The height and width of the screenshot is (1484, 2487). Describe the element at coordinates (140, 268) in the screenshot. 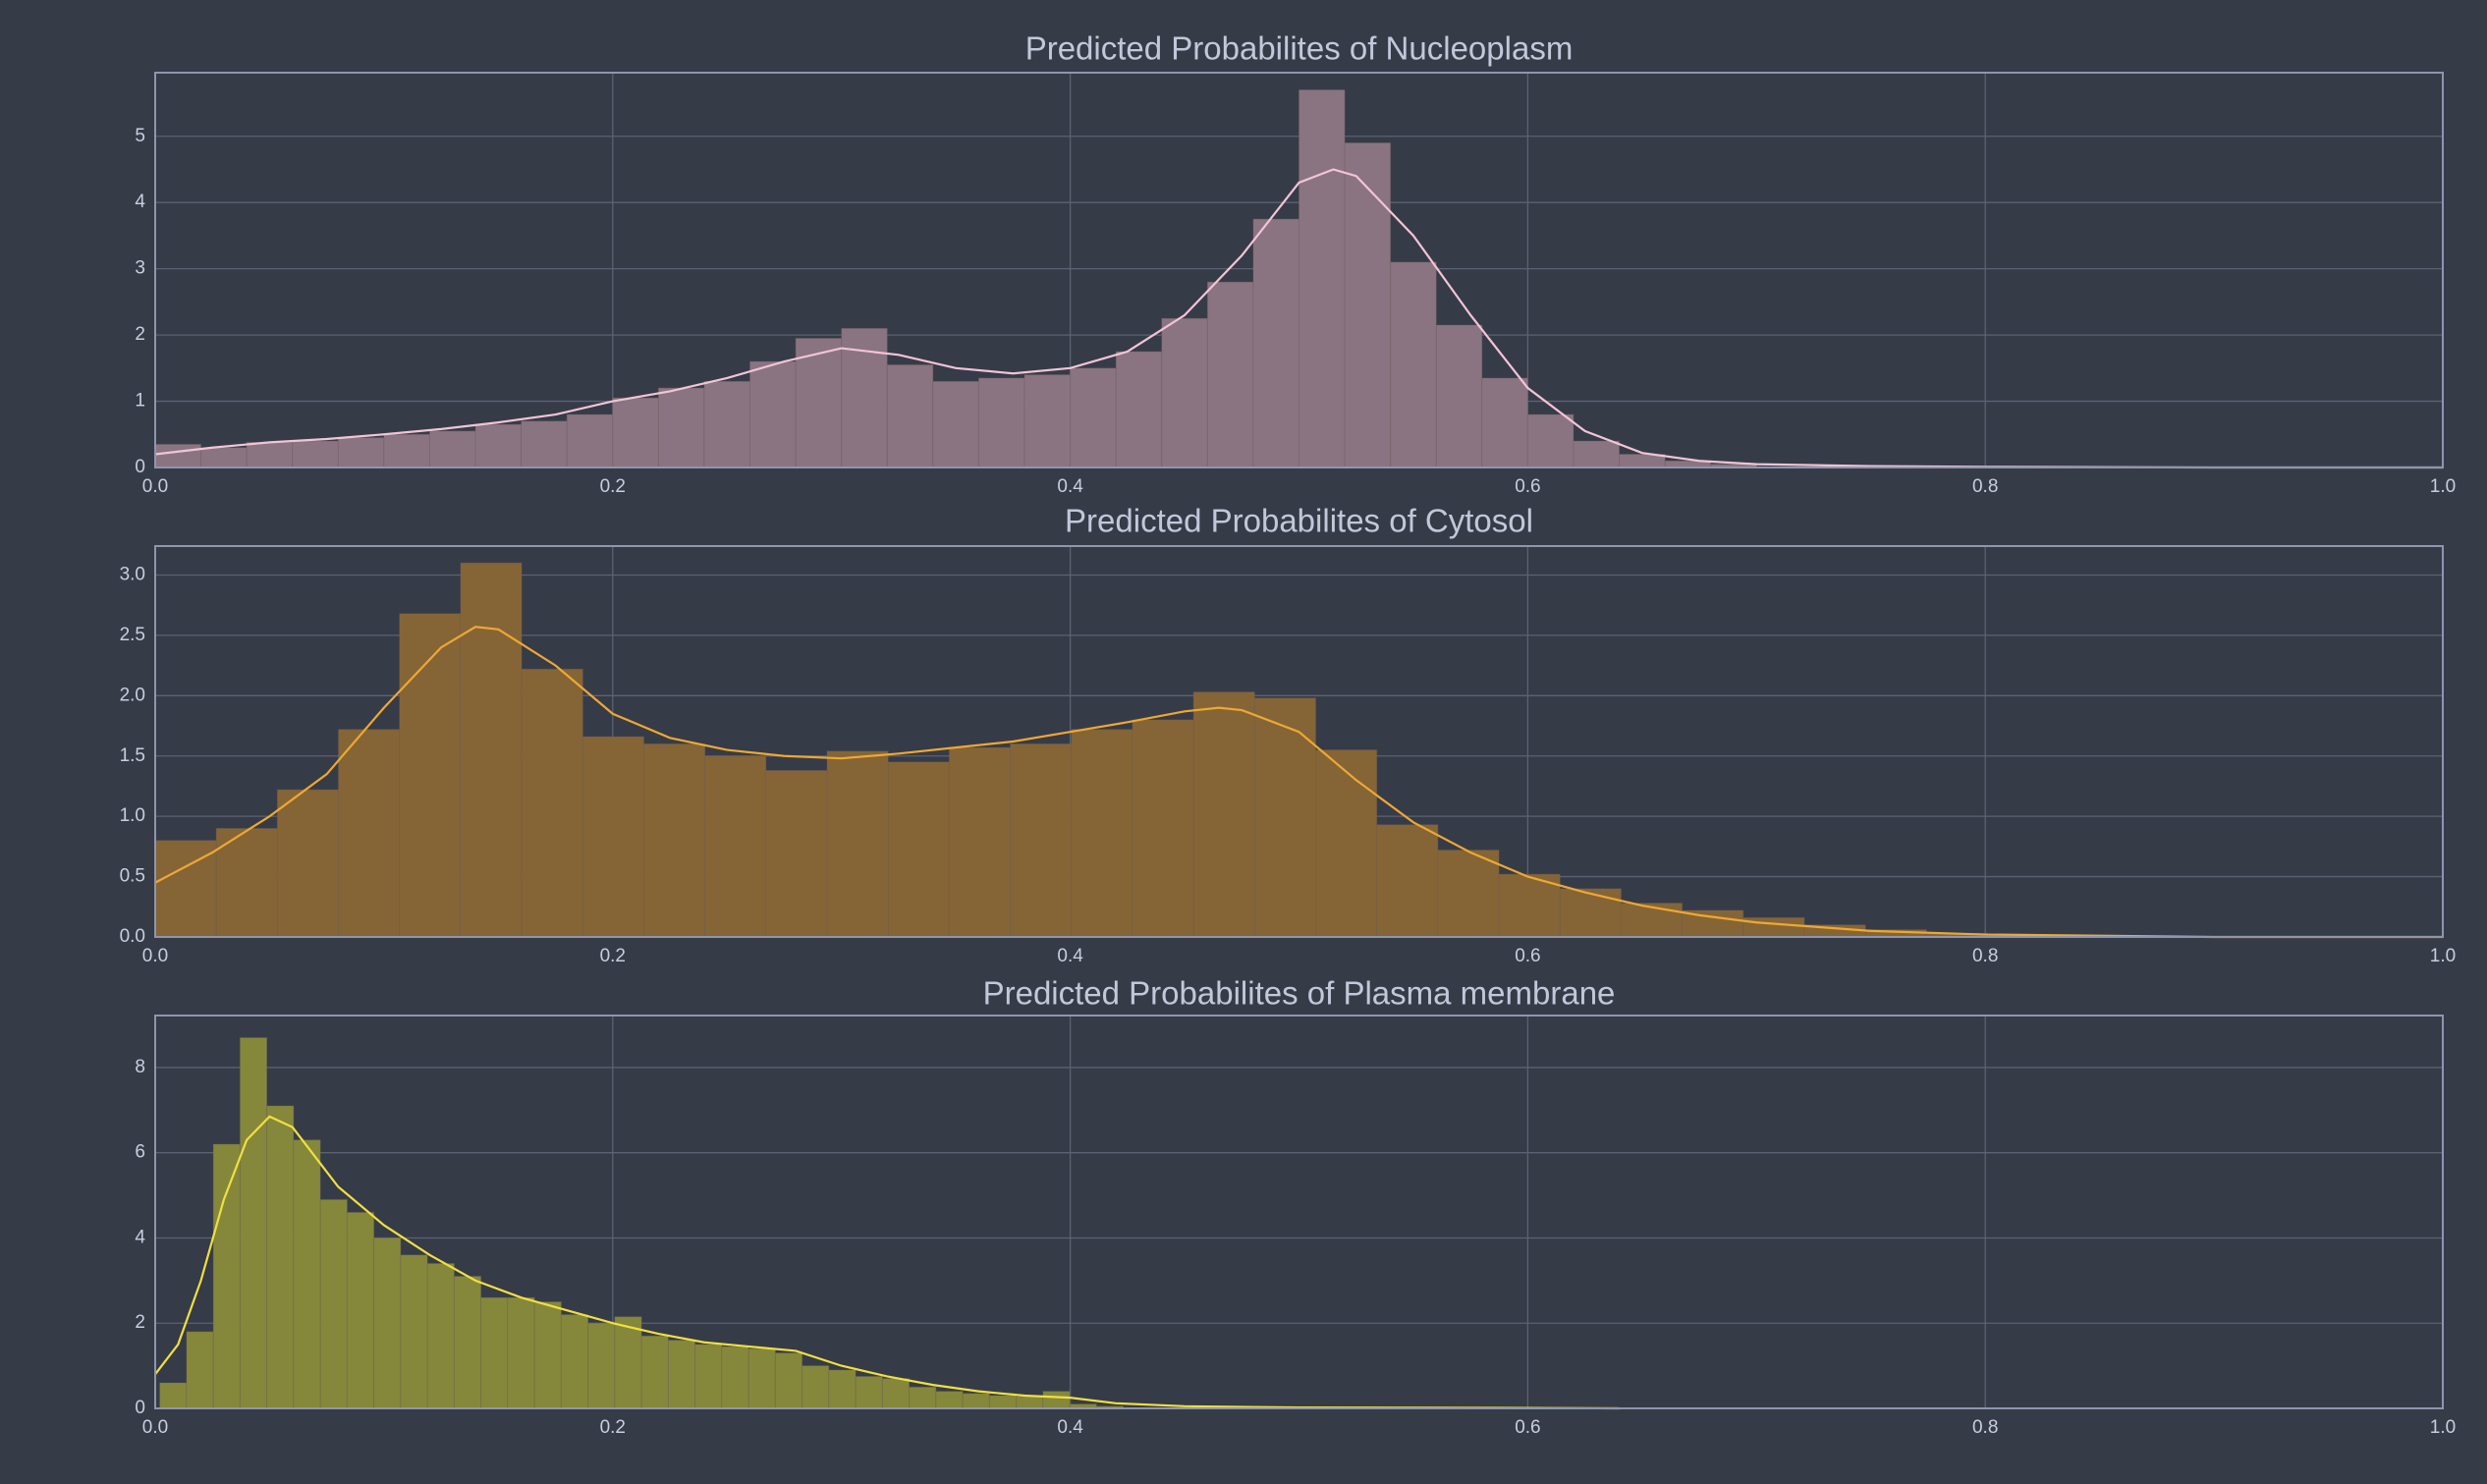

I see `y-tick-label: 3` at that location.